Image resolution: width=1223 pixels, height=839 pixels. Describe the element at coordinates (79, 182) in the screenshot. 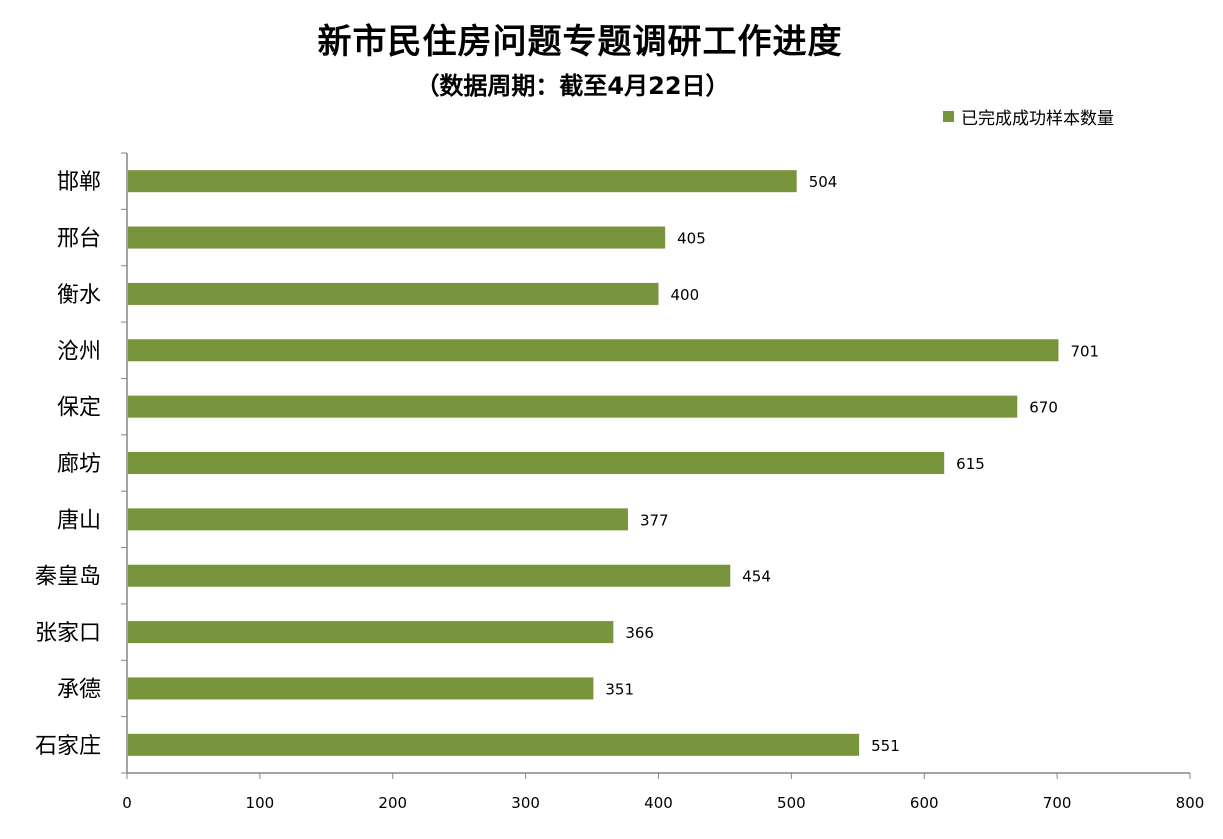

I see `category-label: 邯郸` at that location.